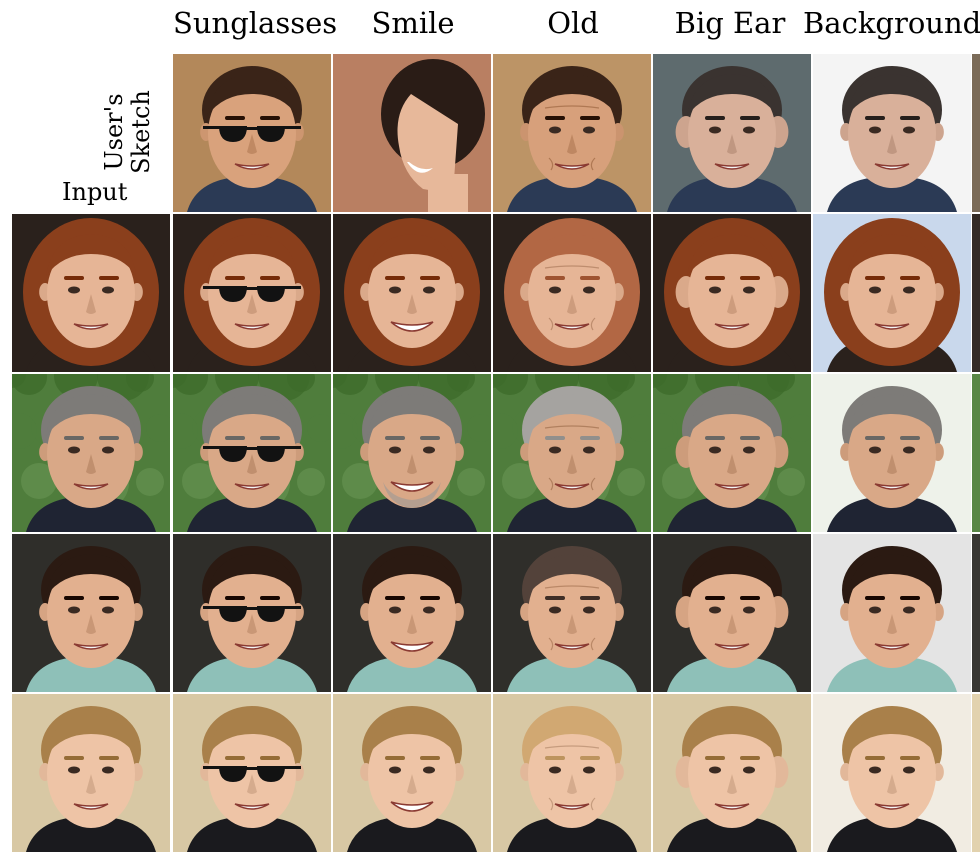 The width and height of the screenshot is (980, 856). What do you see at coordinates (252, 453) in the screenshot?
I see `face-man-gray-hair-sunglasses` at bounding box center [252, 453].